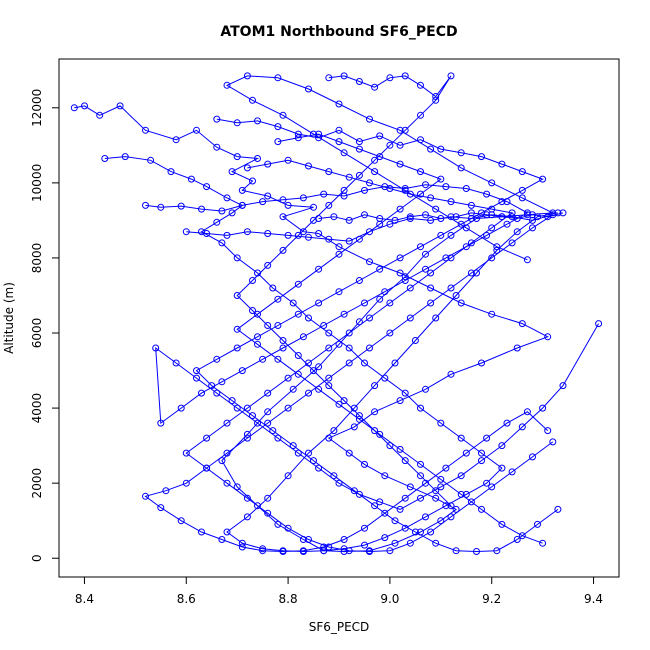  I want to click on y-axis-label: Altitude (m), so click(9, 318).